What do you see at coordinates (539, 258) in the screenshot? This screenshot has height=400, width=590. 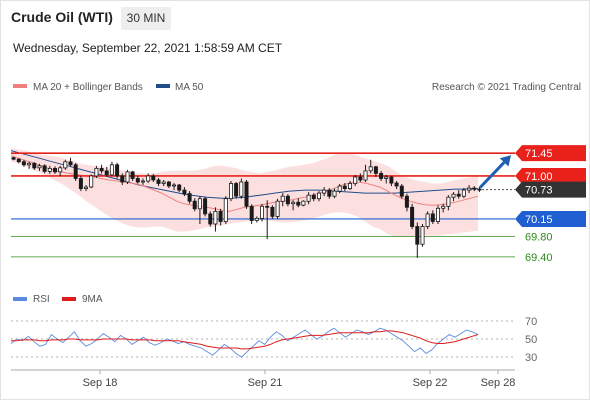 I see `level-label-69-40: 69.40` at bounding box center [539, 258].